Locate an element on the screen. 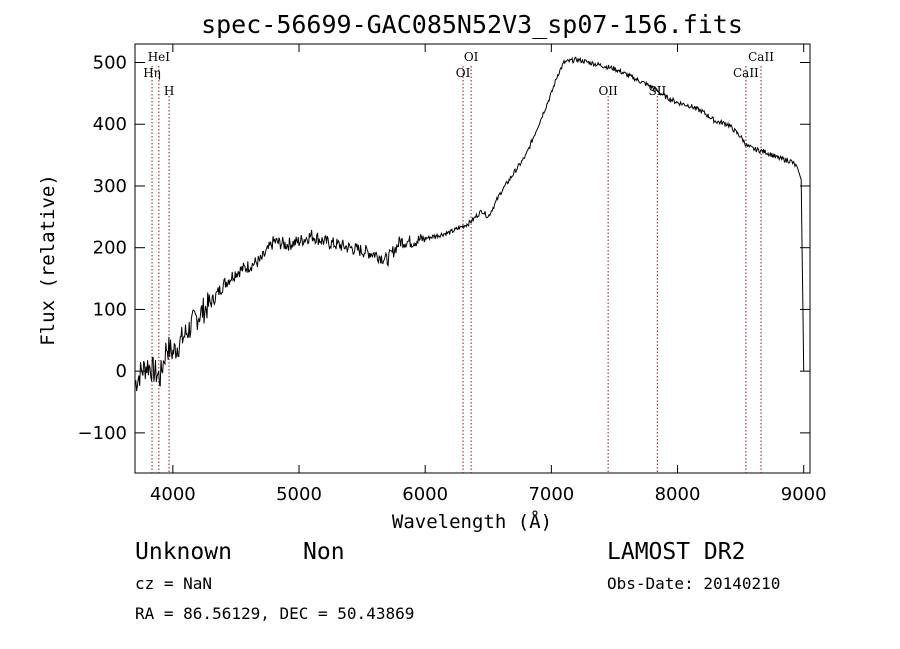 The image size is (900, 649). object-subclass: Non is located at coordinates (324, 552).